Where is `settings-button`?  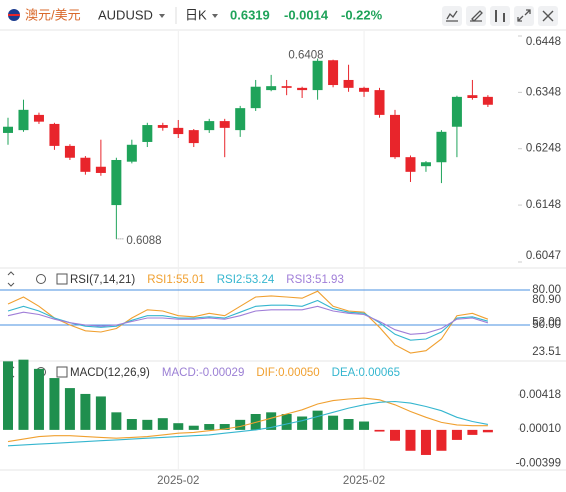
settings-button is located at coordinates (500, 16).